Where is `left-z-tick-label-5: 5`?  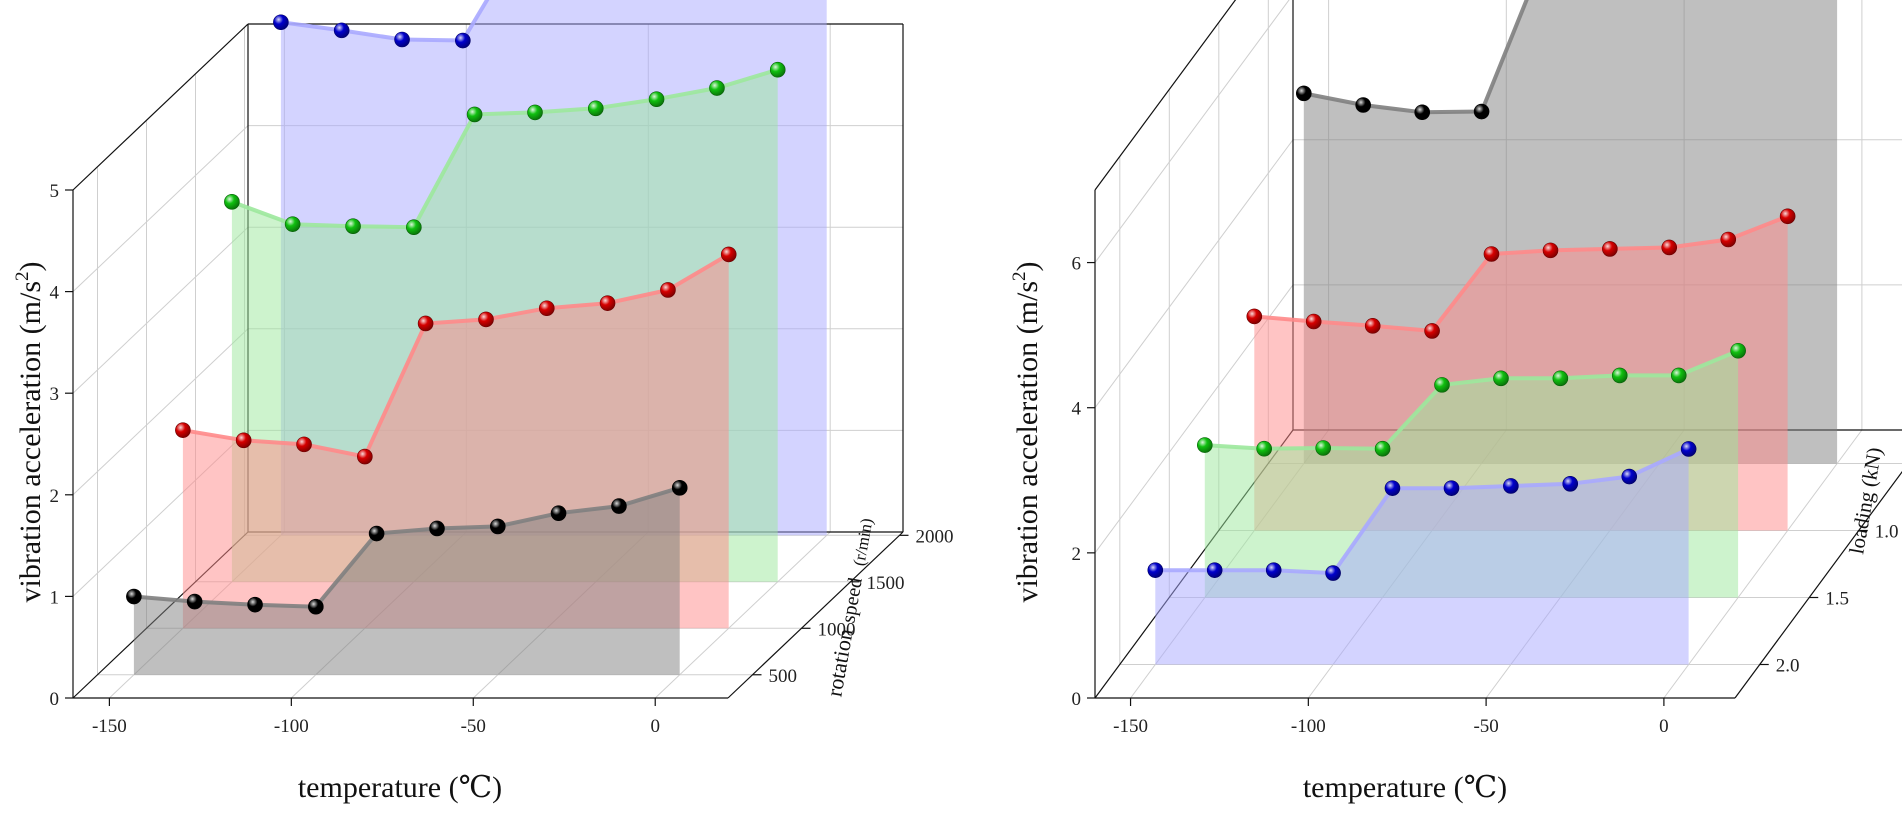 left-z-tick-label-5: 5 is located at coordinates (55, 191).